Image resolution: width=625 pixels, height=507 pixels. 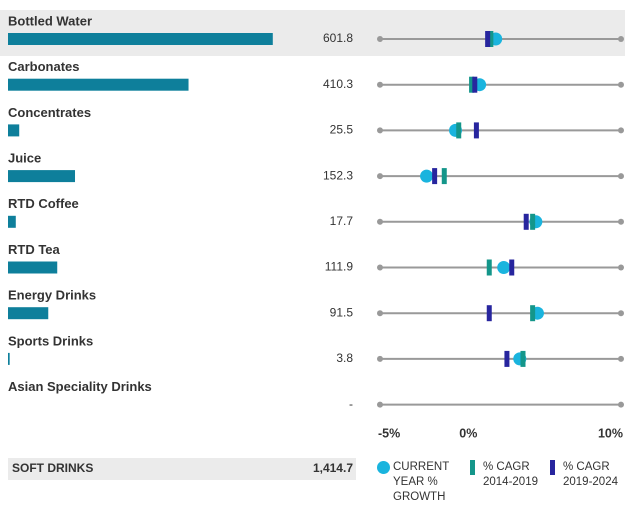 I want to click on category-label: Sports Drinks, so click(x=50, y=340).